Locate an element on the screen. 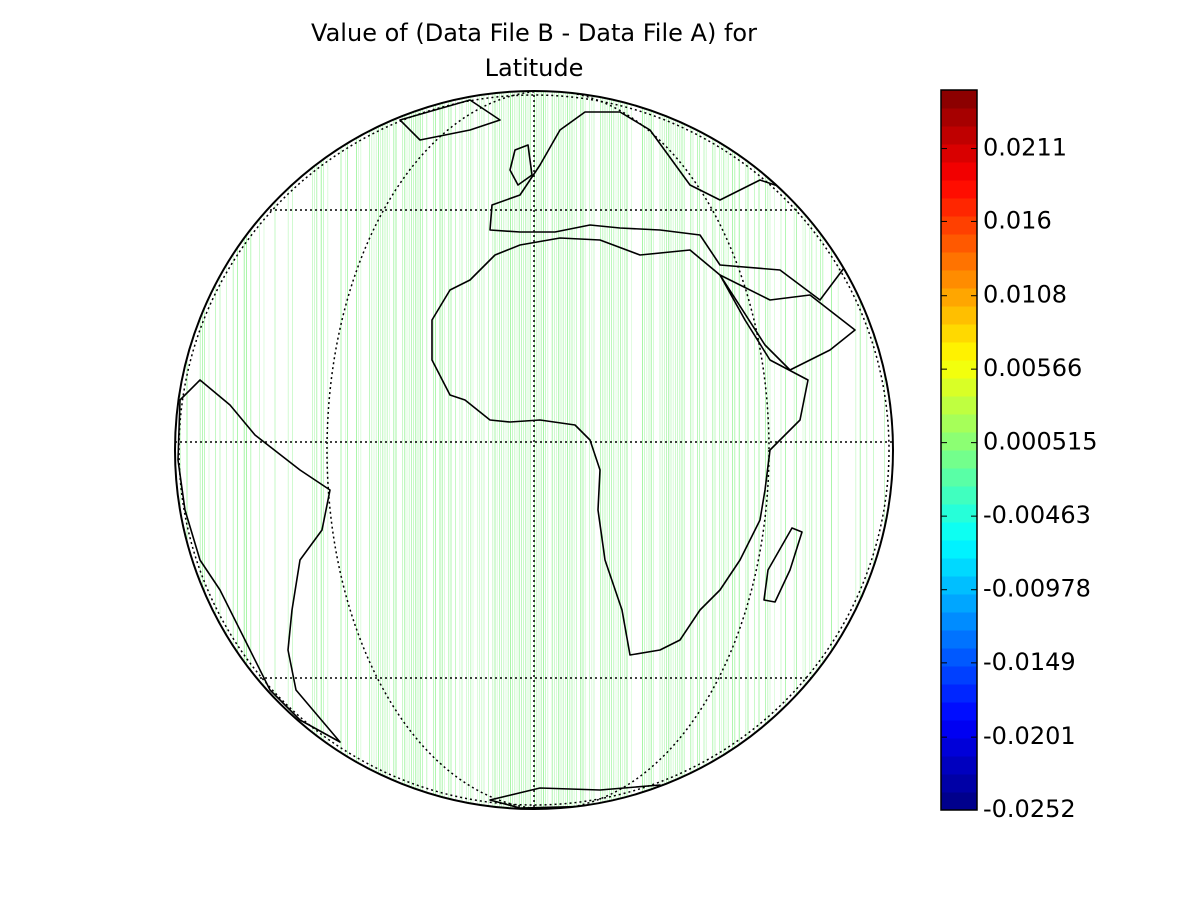 This screenshot has width=1200, height=900. madagascar is located at coordinates (783, 565).